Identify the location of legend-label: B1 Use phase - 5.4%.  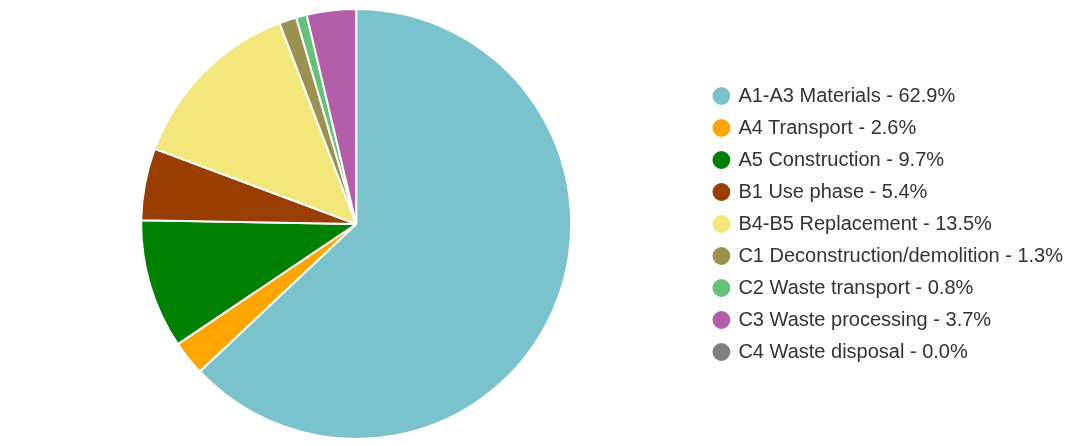
(833, 190).